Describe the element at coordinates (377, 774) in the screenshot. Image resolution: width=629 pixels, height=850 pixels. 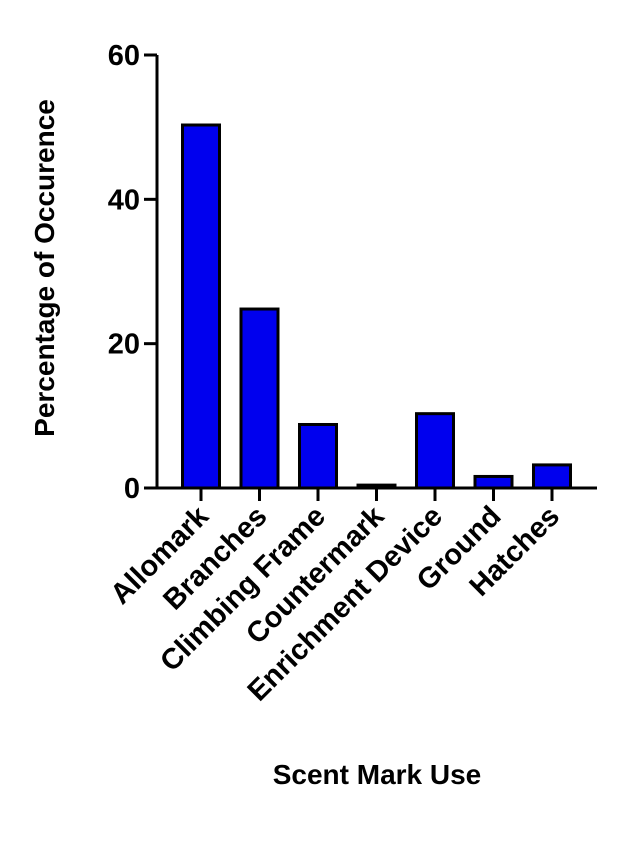
I see `x-axis-title: Scent Mark Use` at that location.